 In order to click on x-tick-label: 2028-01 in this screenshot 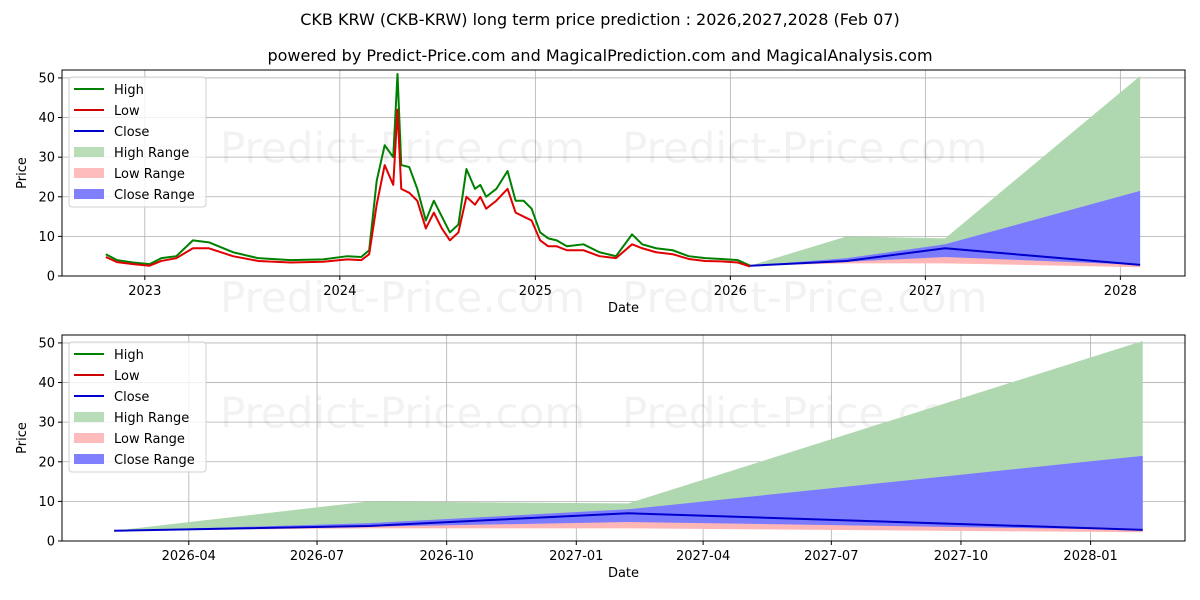, I will do `click(1090, 556)`.